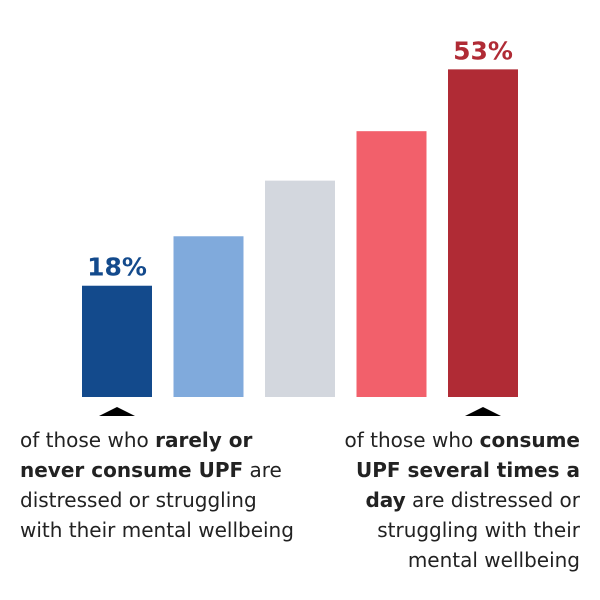 The image size is (600, 600). I want to click on pointer-left, so click(117, 411).